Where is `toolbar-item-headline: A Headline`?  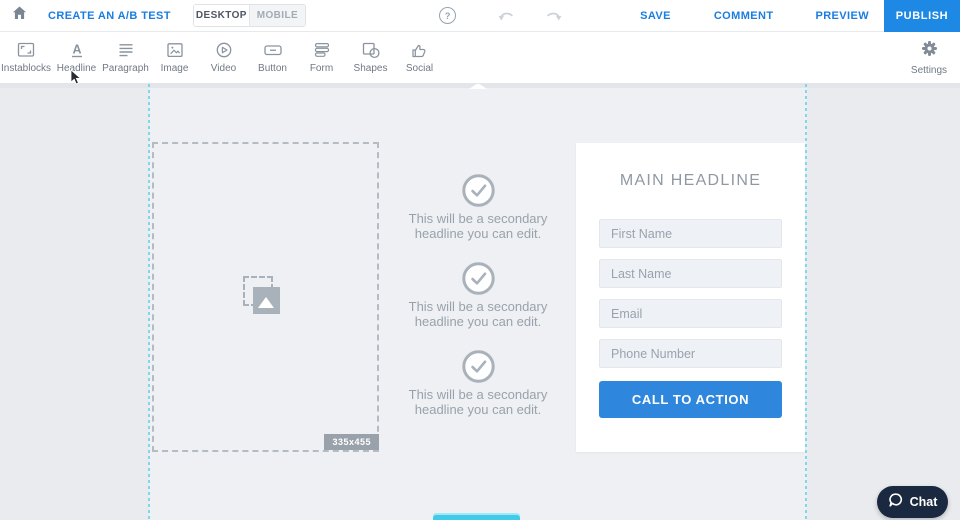 toolbar-item-headline: A Headline is located at coordinates (76, 58).